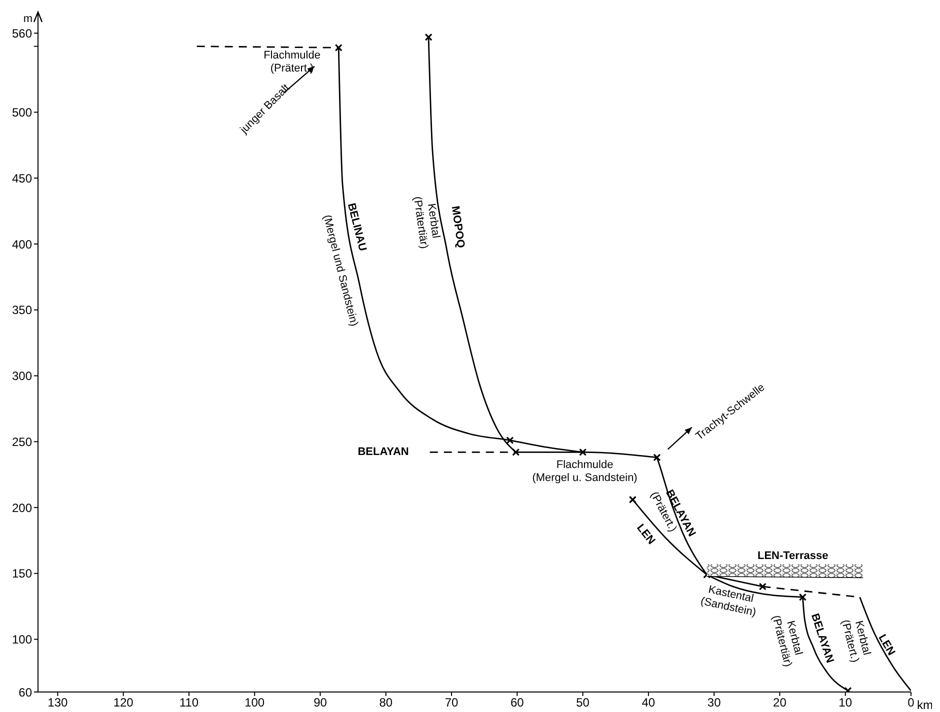 This screenshot has width=940, height=712. I want to click on x-tick-label: 0, so click(911, 703).